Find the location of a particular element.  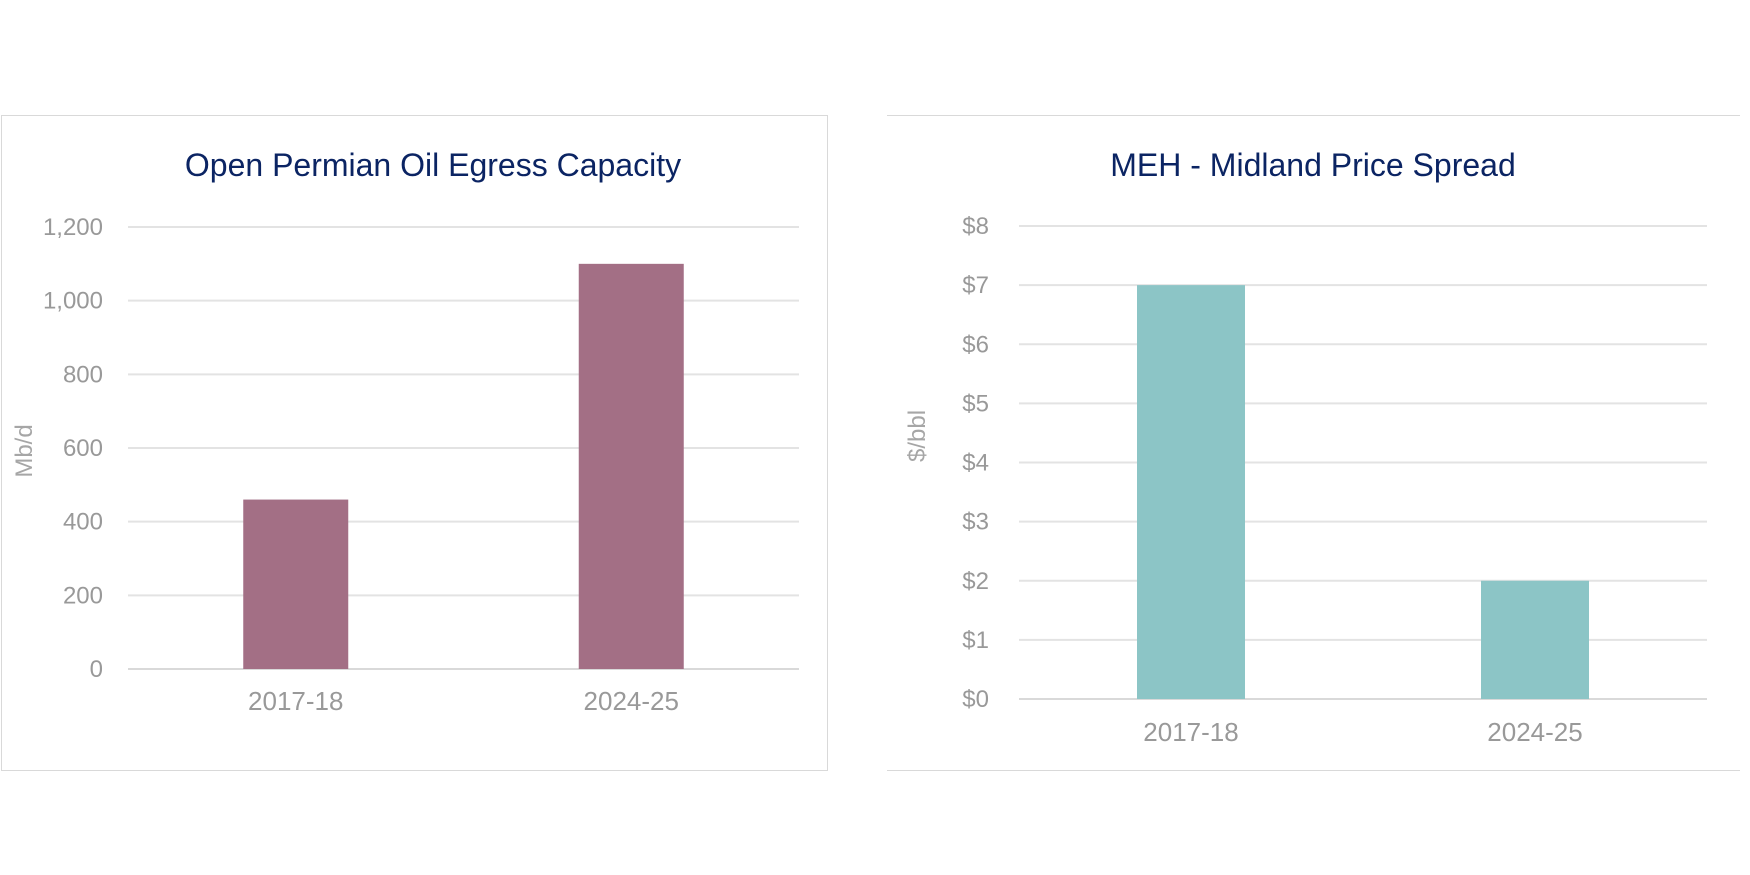

y-axis-title: $/bbl is located at coordinates (917, 436).